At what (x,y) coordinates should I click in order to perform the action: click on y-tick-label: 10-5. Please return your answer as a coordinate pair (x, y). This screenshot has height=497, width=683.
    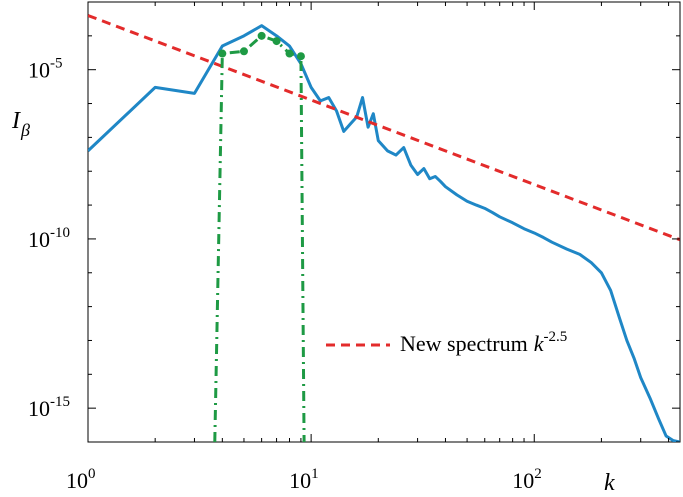
    Looking at the image, I should click on (45, 69).